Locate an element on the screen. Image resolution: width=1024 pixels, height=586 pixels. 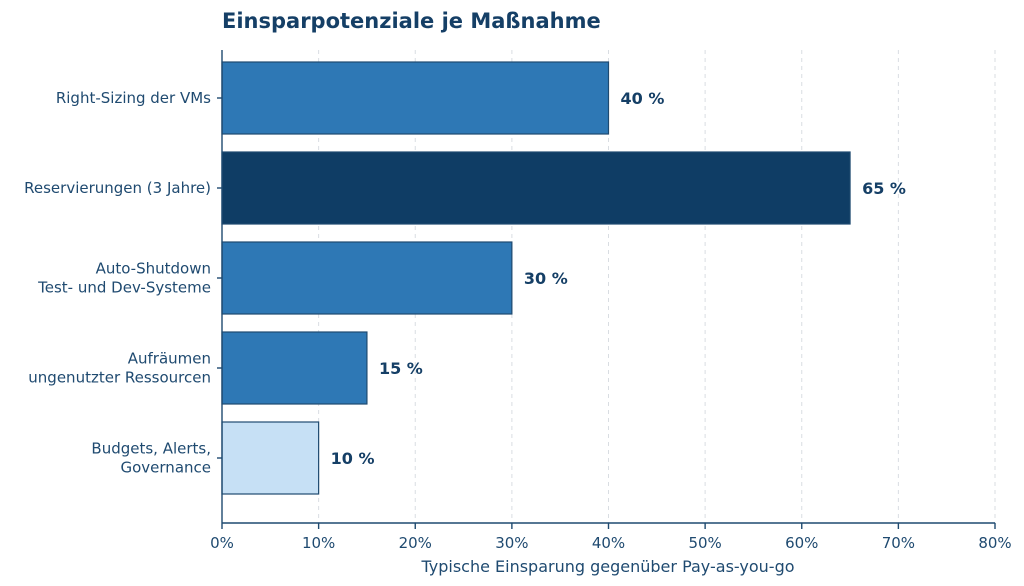
x-tick-label: 50% is located at coordinates (704, 543).